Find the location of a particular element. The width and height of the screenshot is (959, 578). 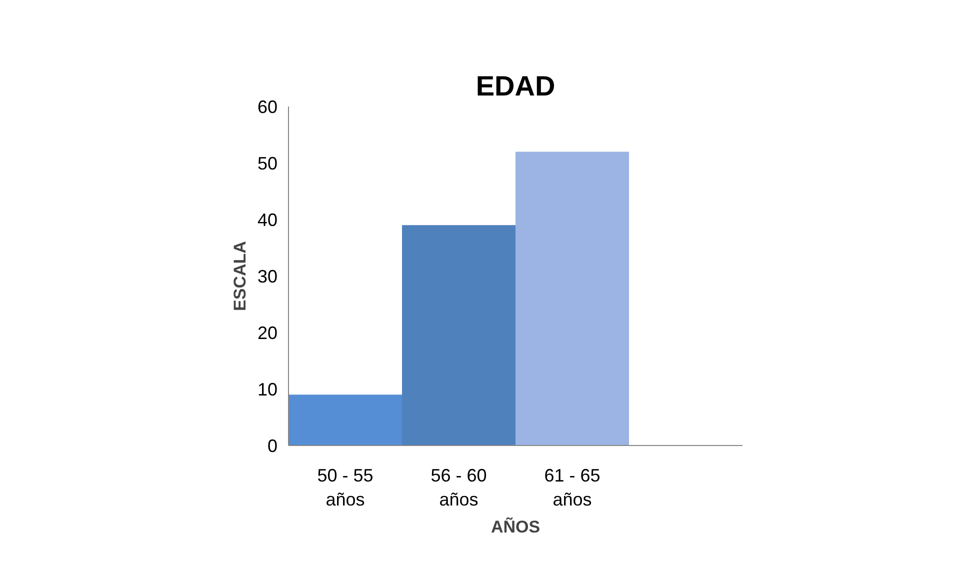

chart-title: EDAD is located at coordinates (516, 86).